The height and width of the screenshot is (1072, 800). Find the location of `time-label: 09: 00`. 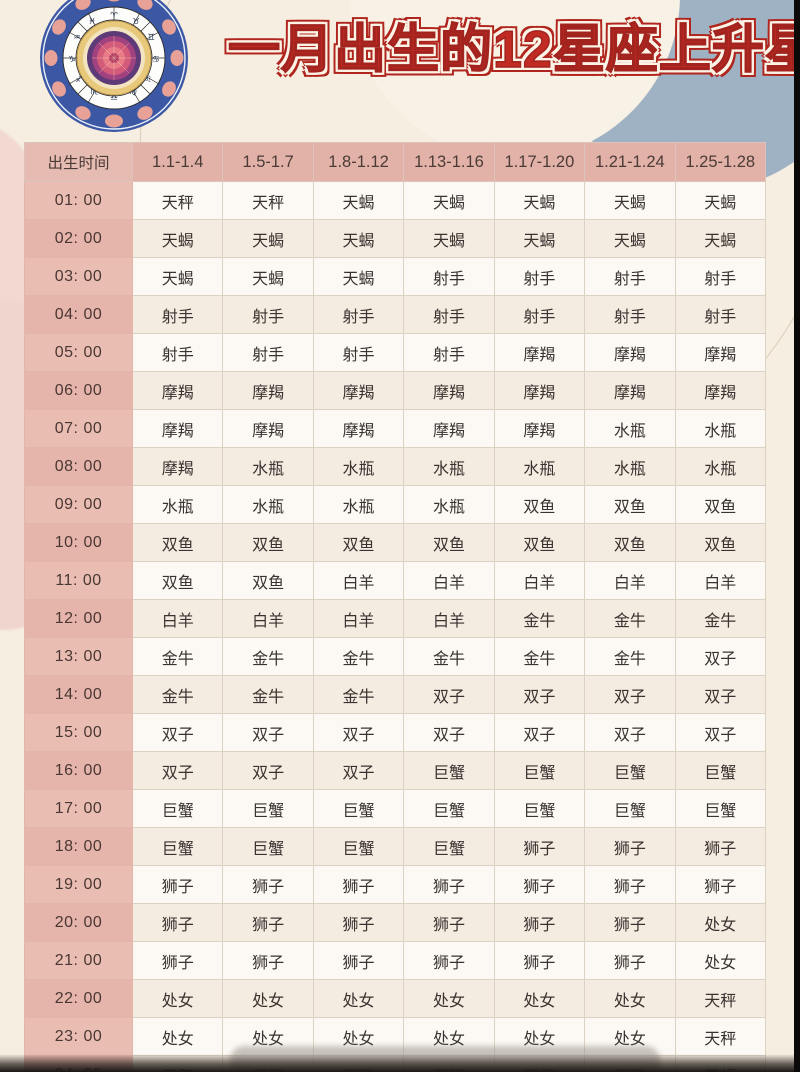

time-label: 09: 00 is located at coordinates (78, 504).